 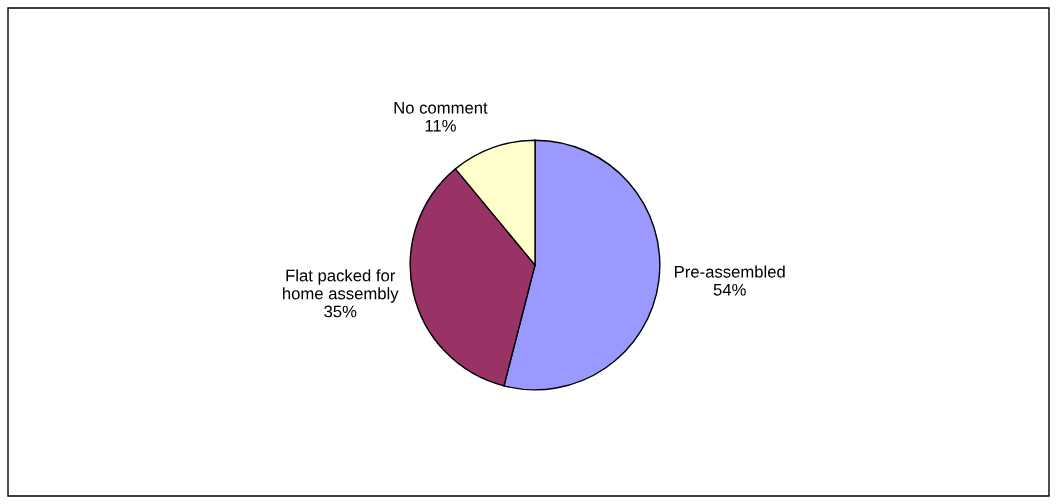 I want to click on data-label: 35%, so click(x=340, y=311).